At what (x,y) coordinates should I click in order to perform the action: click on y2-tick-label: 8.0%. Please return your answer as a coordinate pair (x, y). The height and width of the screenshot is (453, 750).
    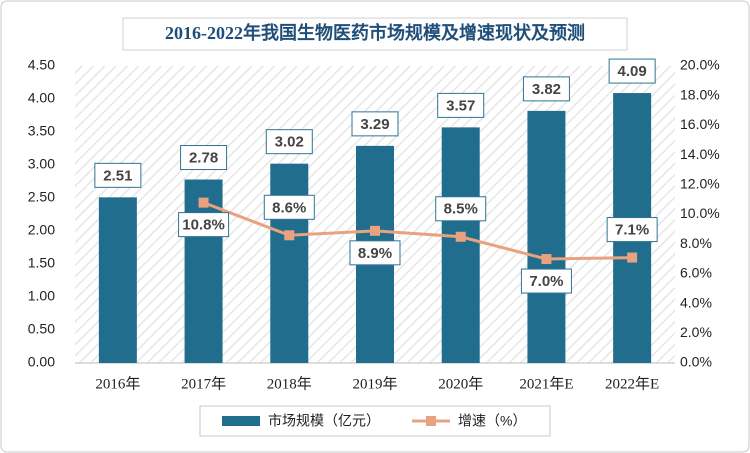
    Looking at the image, I should click on (696, 243).